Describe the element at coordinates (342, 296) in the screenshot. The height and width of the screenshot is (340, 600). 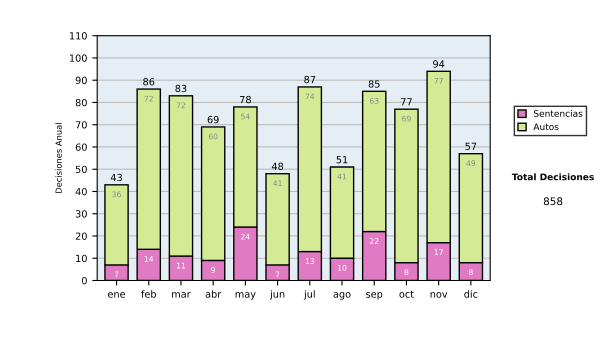
I see `x-tick-label: ago` at that location.